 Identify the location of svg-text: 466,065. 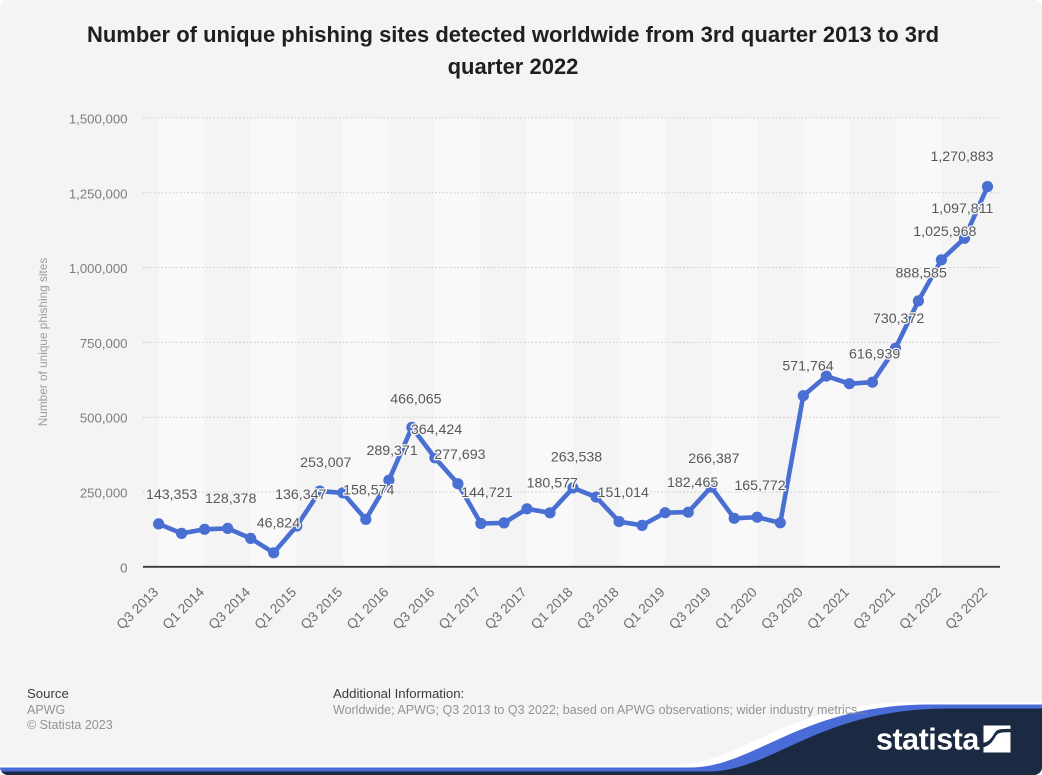
(415, 399).